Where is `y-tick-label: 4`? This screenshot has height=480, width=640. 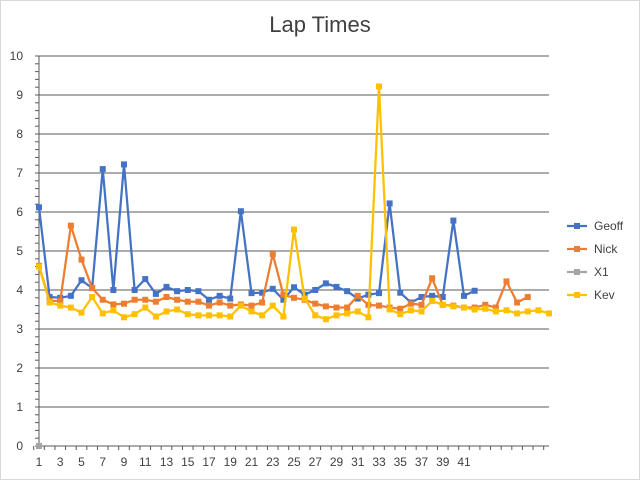 y-tick-label: 4 is located at coordinates (19, 290).